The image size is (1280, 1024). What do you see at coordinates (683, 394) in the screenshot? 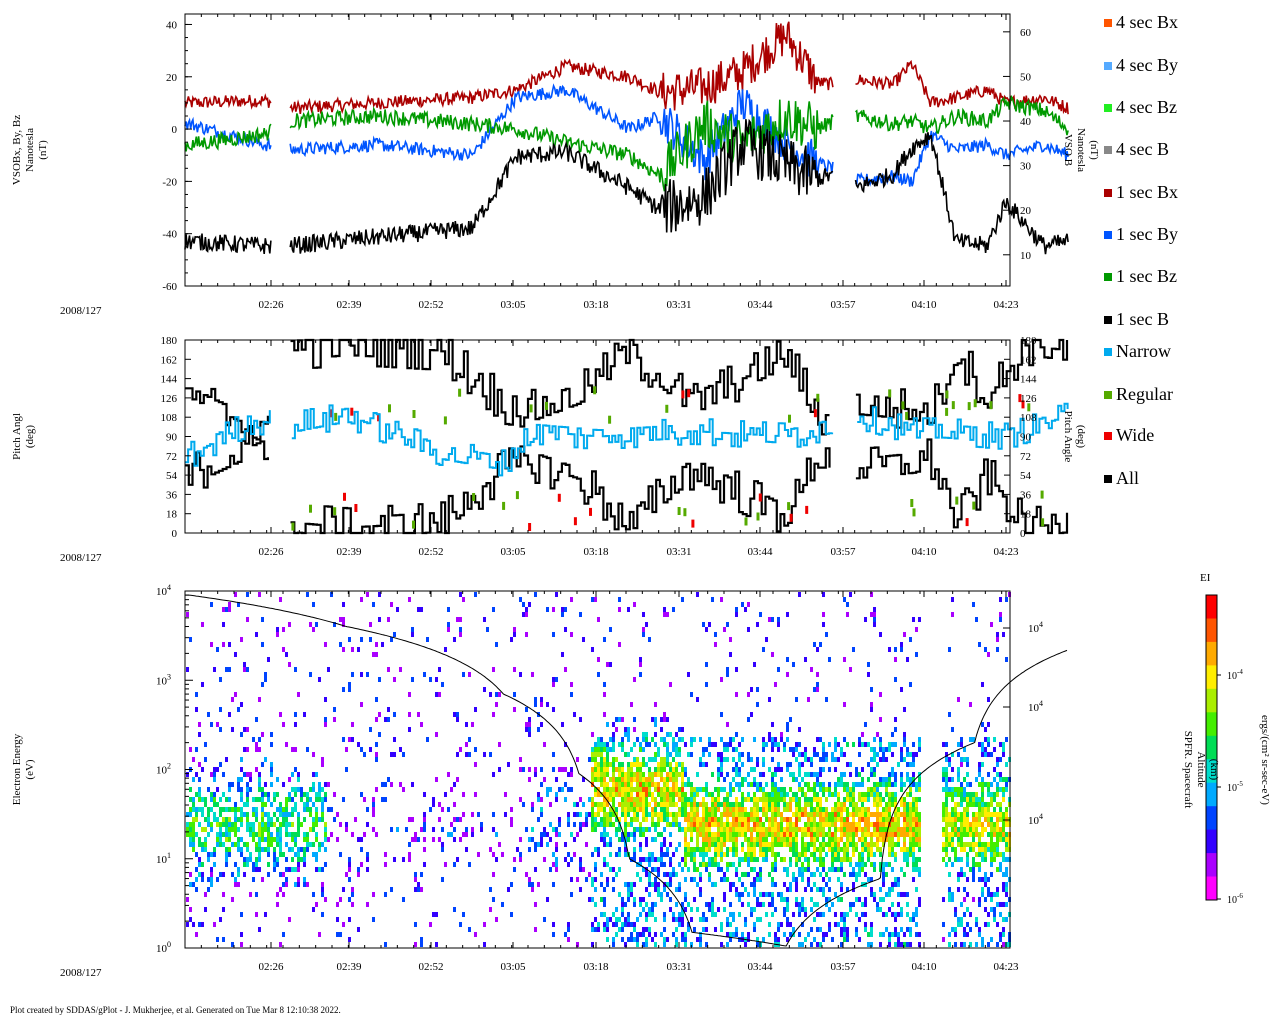
I see `pitch-patch` at bounding box center [683, 394].